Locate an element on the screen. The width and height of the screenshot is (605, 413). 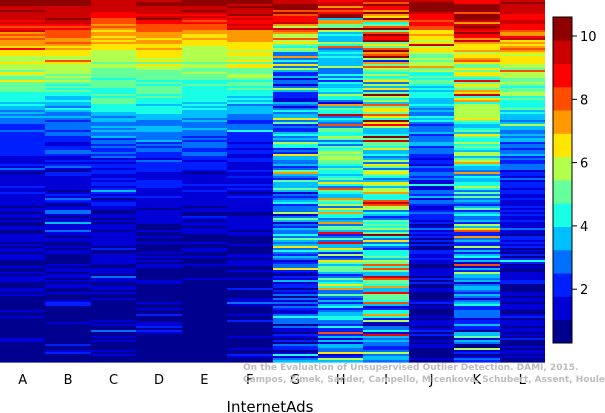
x-axis-label: InternetAds is located at coordinates (270, 405).